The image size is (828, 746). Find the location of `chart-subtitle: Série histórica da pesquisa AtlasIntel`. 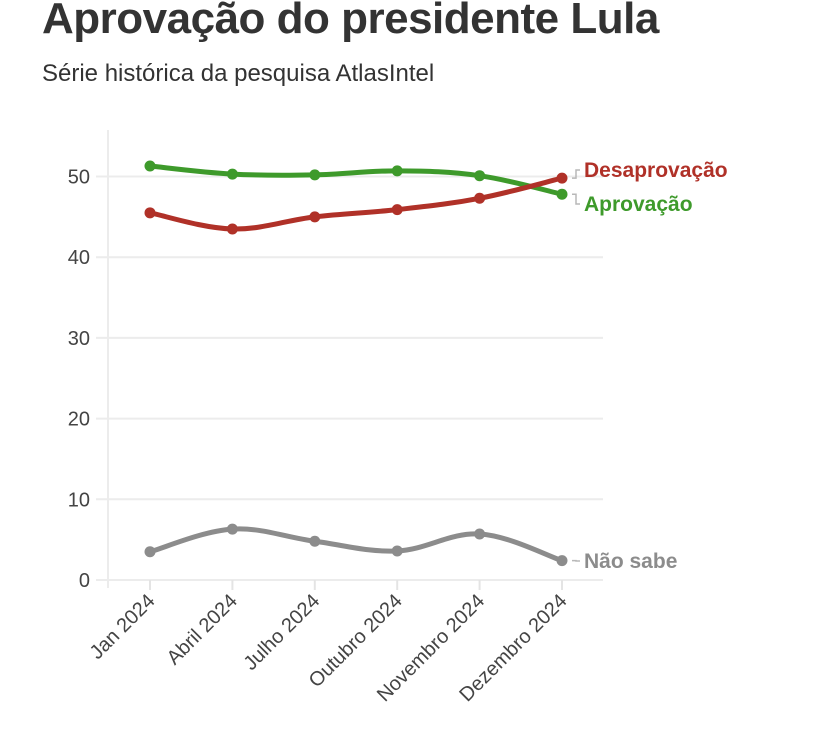

chart-subtitle: Série histórica da pesquisa AtlasIntel is located at coordinates (238, 73).